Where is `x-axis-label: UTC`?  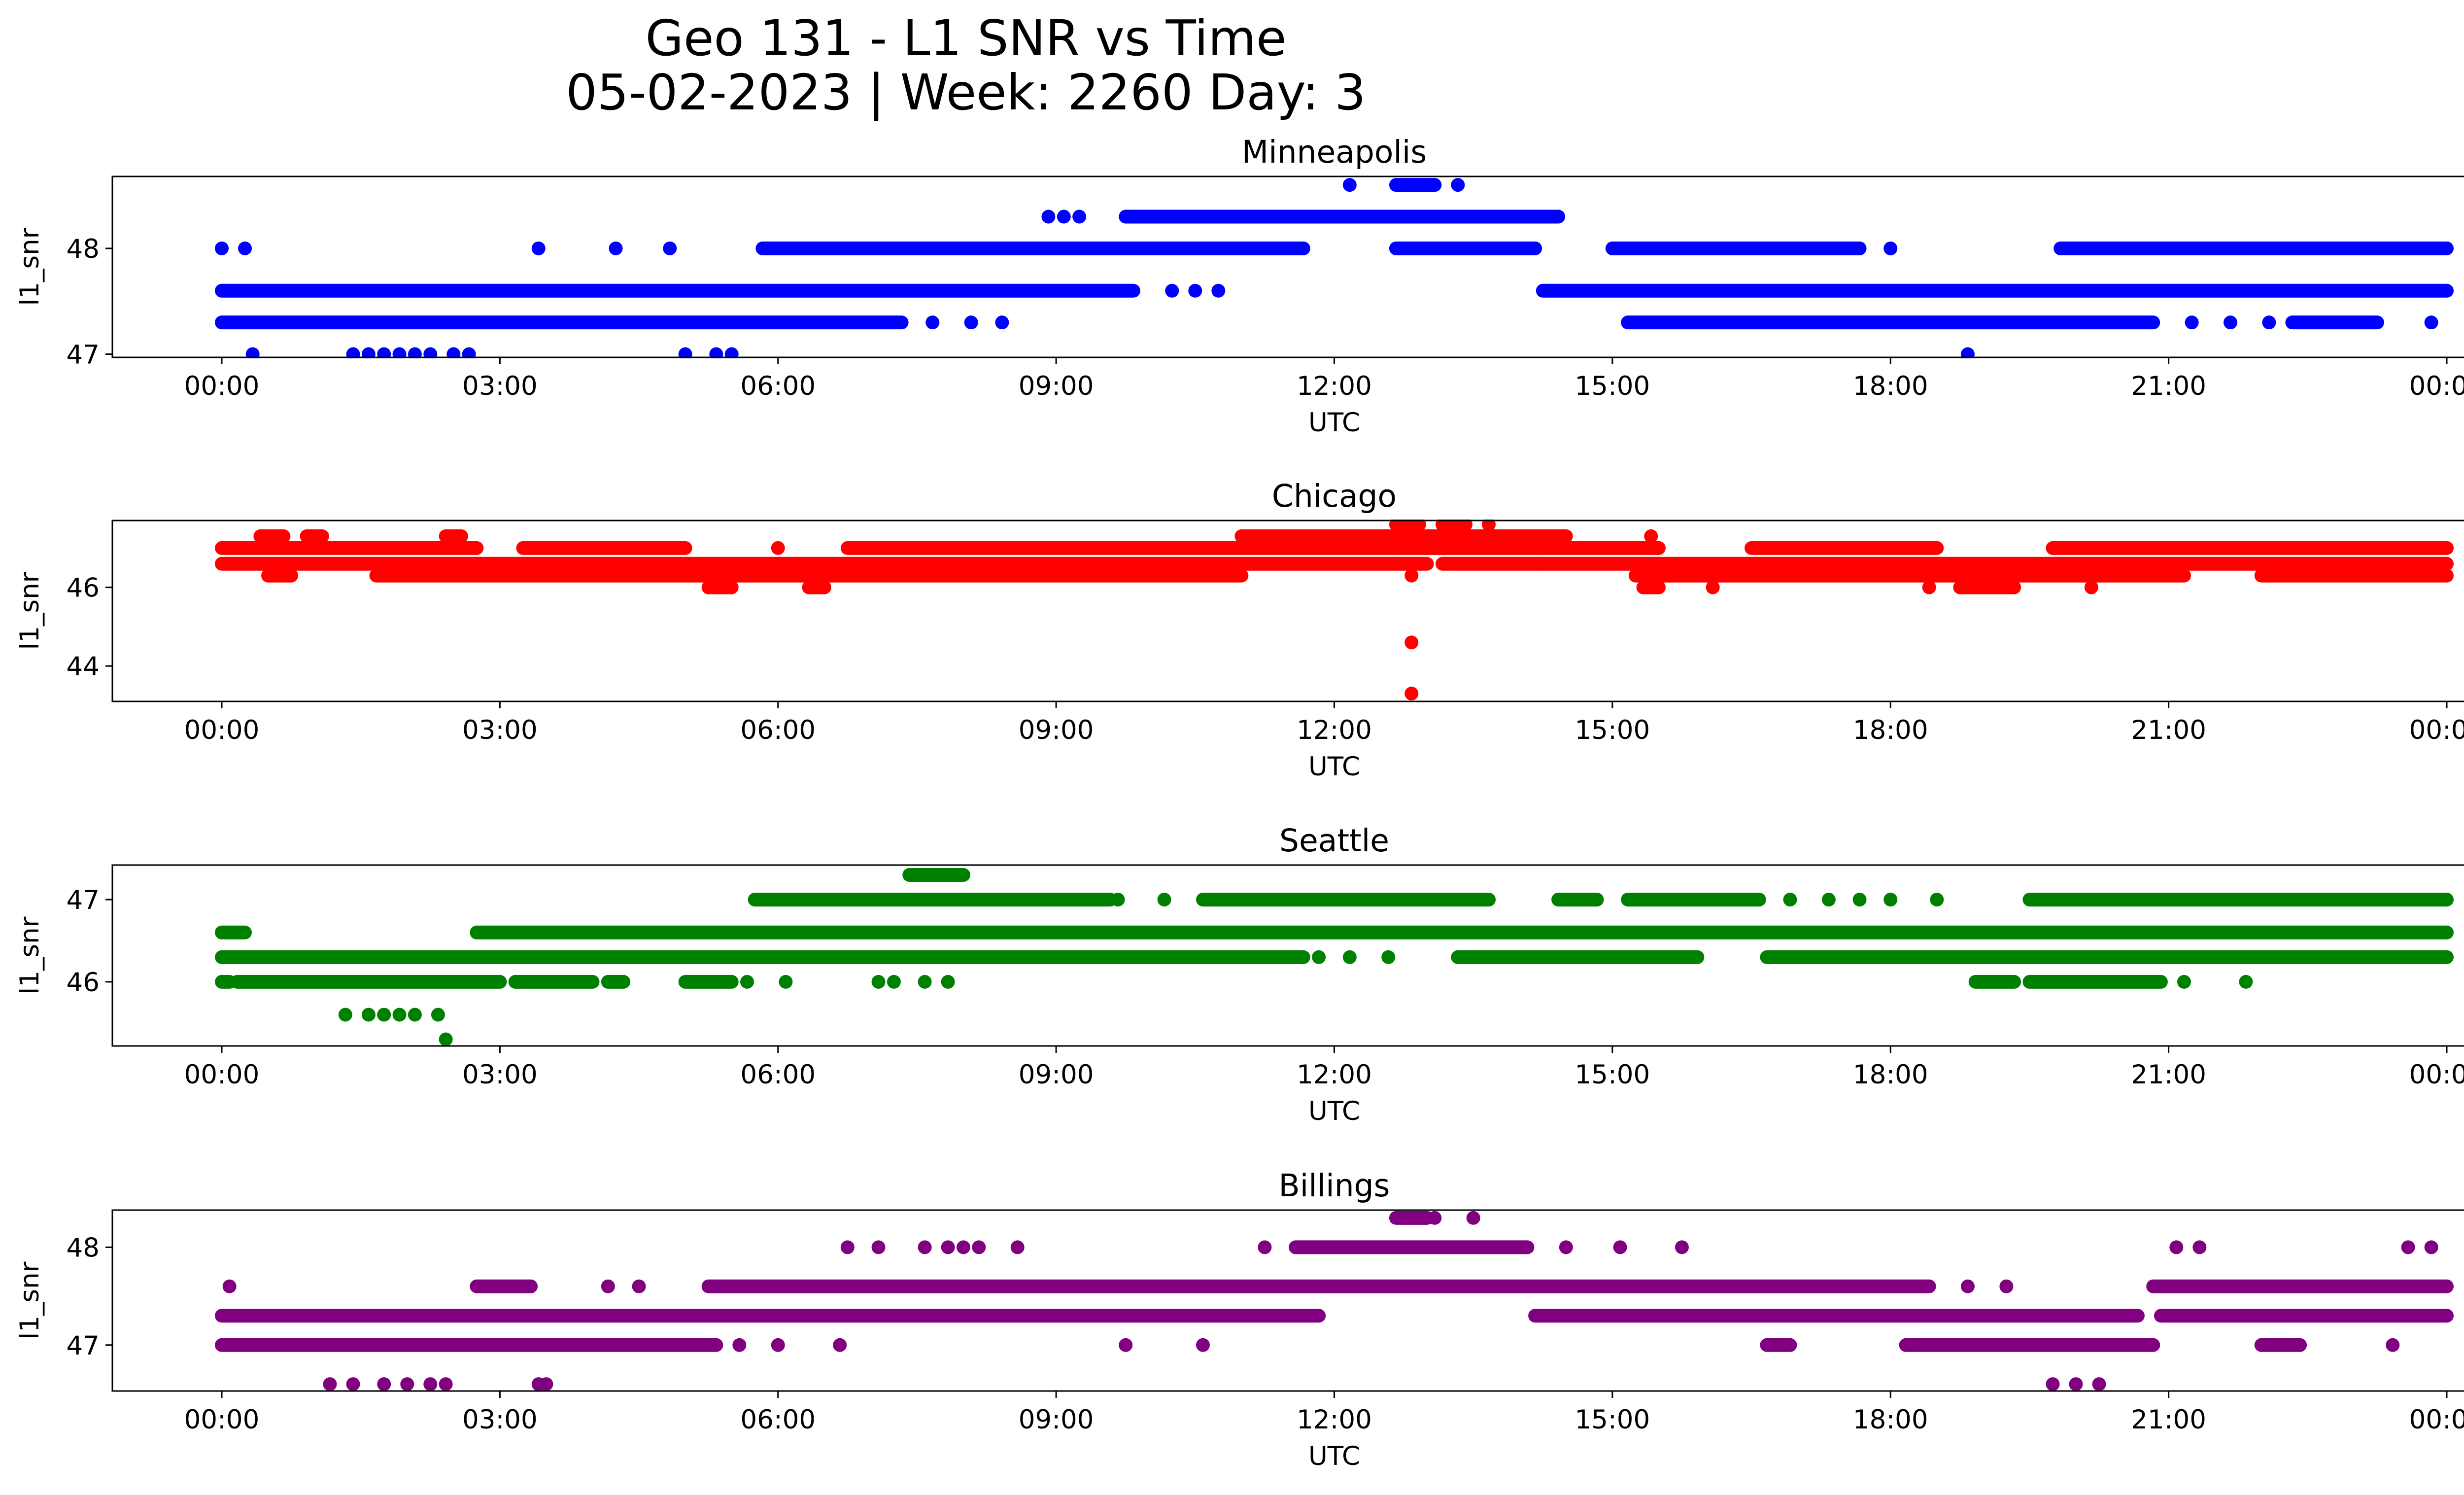 x-axis-label: UTC is located at coordinates (1334, 1456).